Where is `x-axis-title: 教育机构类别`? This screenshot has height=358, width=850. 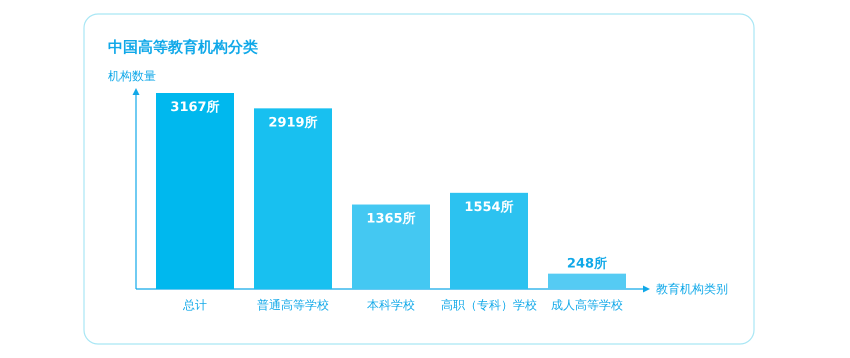
x-axis-title: 教育机构类别 is located at coordinates (692, 289).